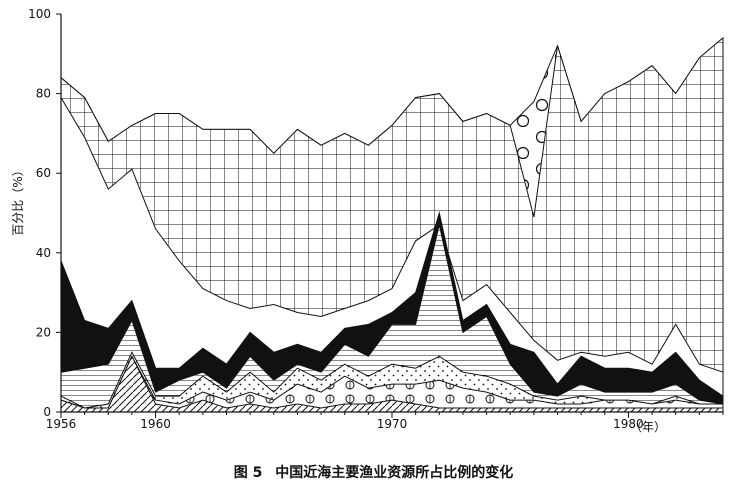 This screenshot has height=491, width=747. What do you see at coordinates (43, 332) in the screenshot?
I see `y-tick-label: 20` at bounding box center [43, 332].